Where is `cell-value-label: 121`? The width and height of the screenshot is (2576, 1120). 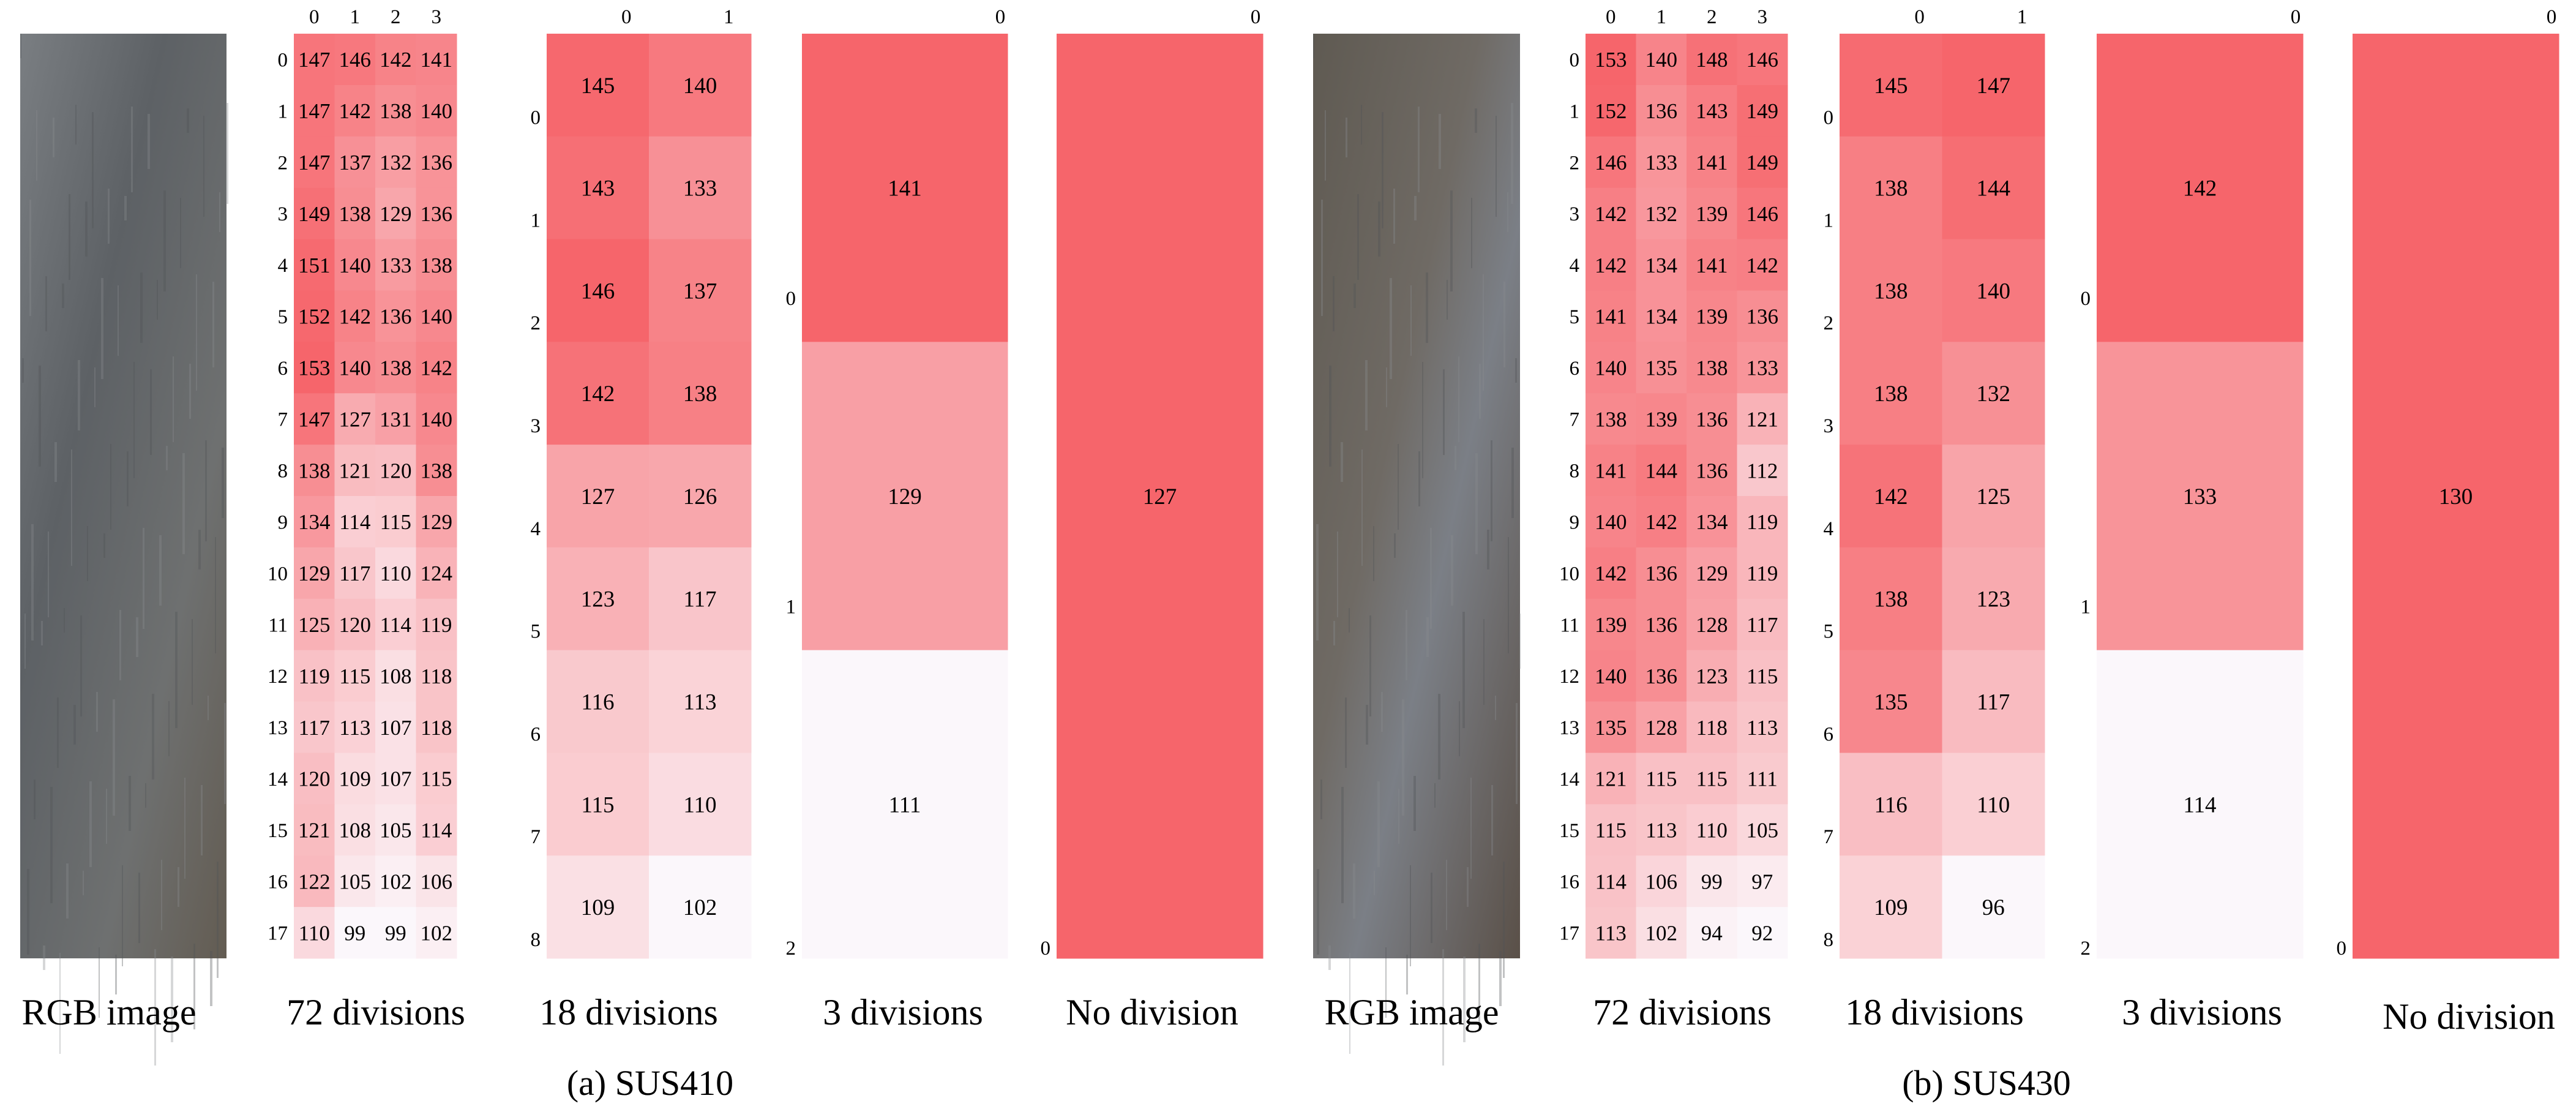 cell-value-label: 121 is located at coordinates (355, 471).